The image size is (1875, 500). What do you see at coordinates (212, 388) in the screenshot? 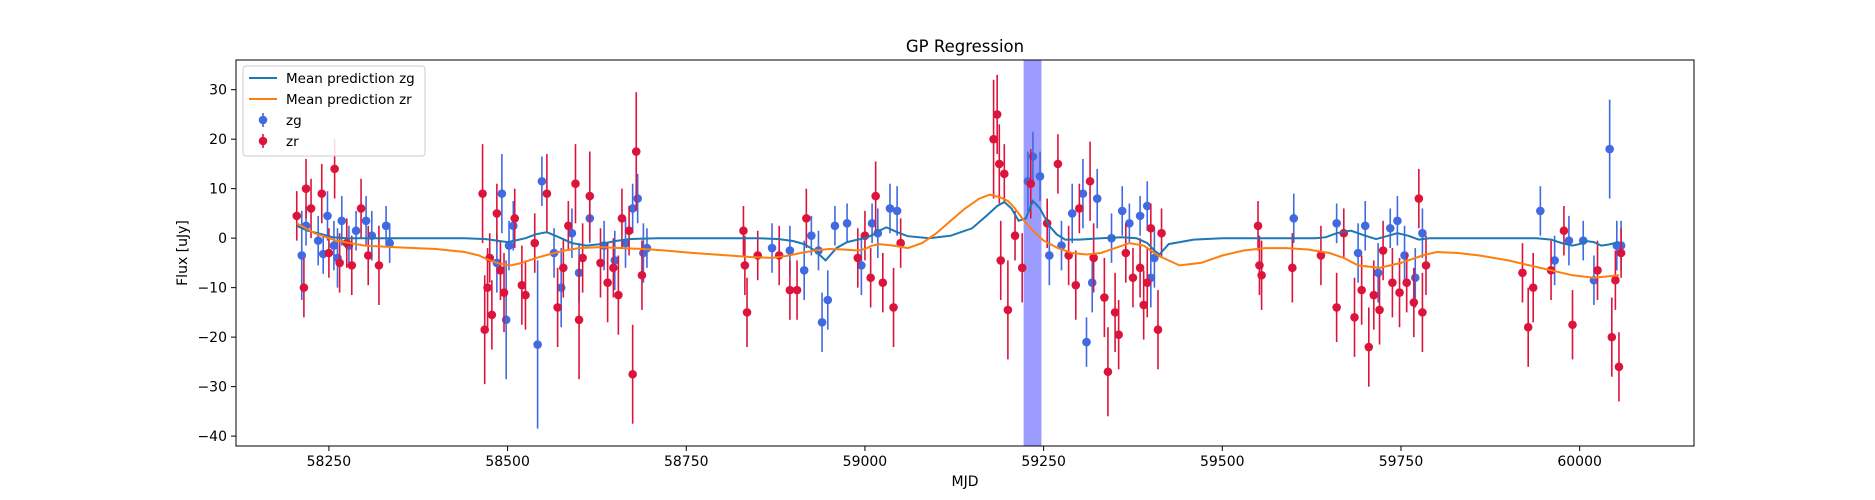
I see `y-tick-label: −30` at bounding box center [212, 388].